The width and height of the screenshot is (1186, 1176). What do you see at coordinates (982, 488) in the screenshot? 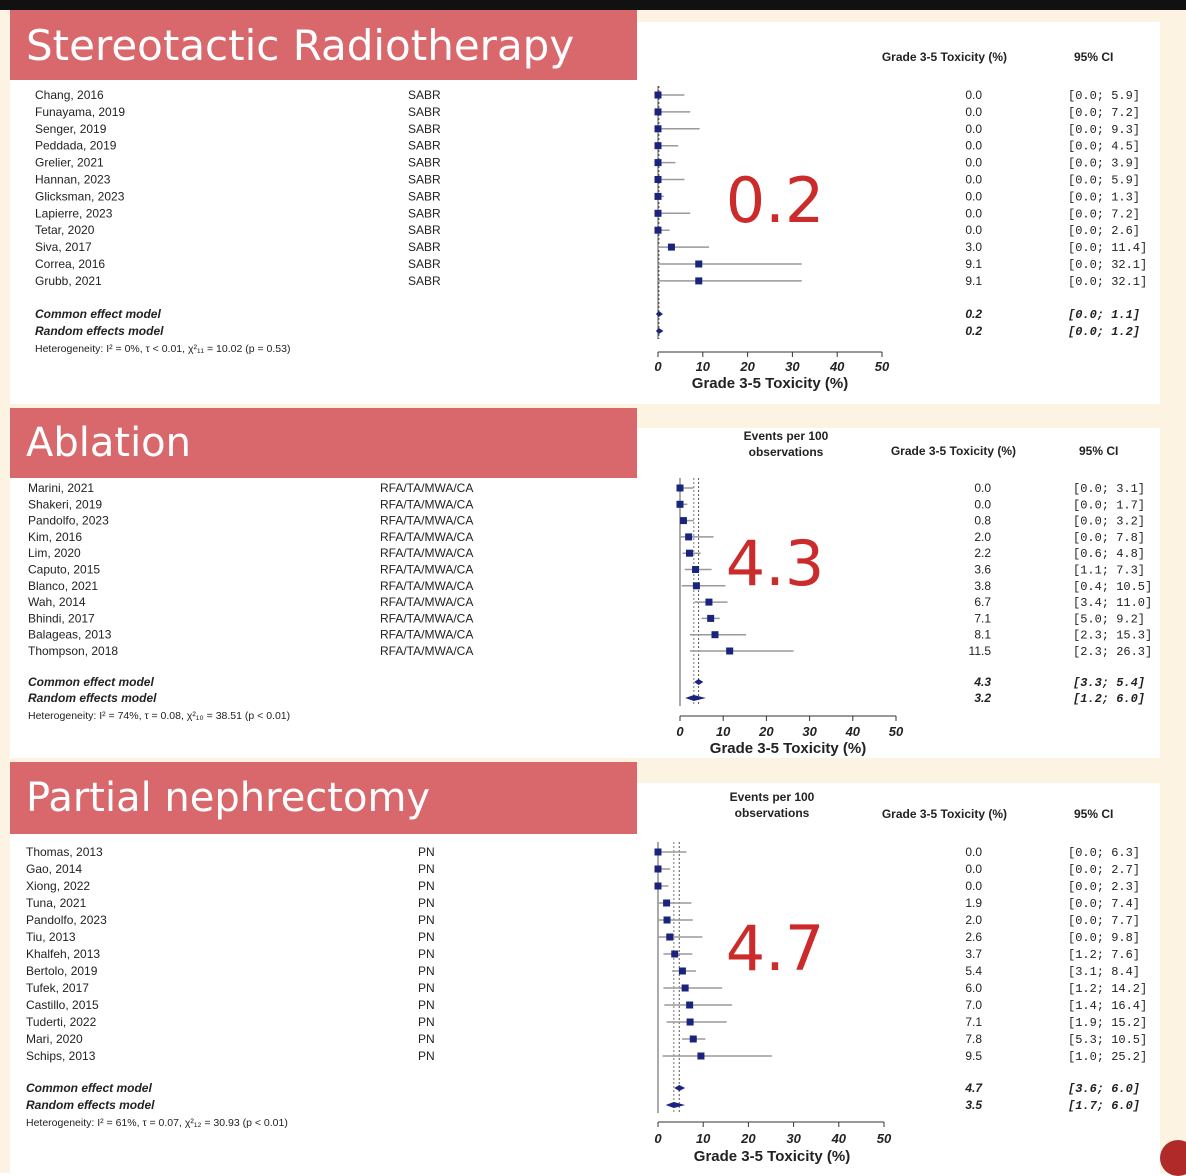
I see `abl-study-value: 0.0` at bounding box center [982, 488].